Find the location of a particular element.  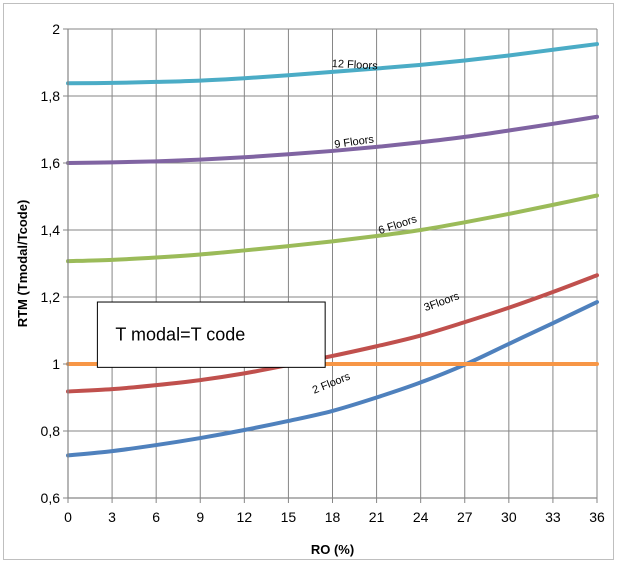

series-line-9-floors is located at coordinates (332, 139).